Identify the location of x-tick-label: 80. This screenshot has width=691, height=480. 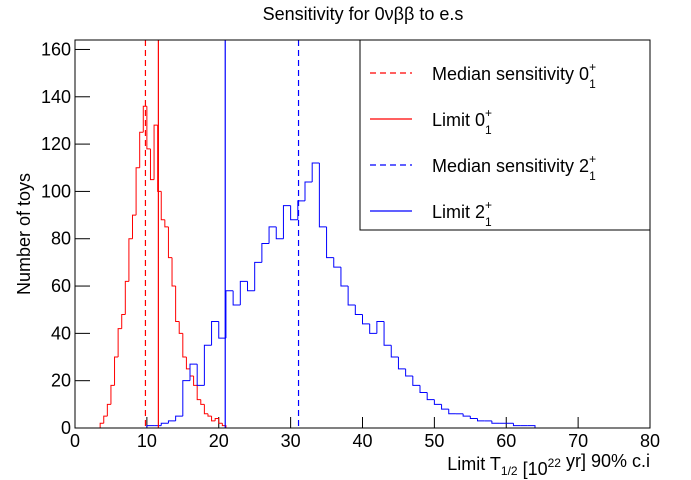
(650, 441).